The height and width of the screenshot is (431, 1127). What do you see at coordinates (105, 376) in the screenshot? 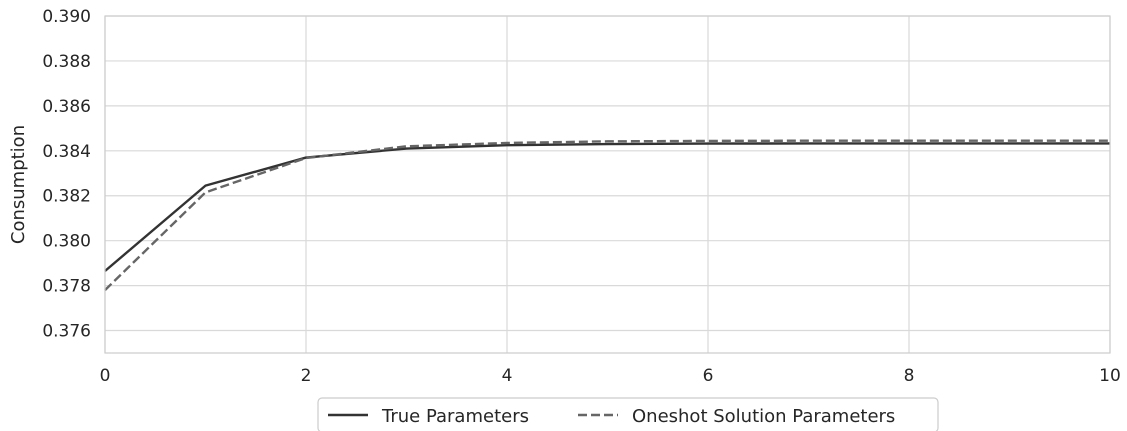
I see `x-tick-label: 0` at bounding box center [105, 376].